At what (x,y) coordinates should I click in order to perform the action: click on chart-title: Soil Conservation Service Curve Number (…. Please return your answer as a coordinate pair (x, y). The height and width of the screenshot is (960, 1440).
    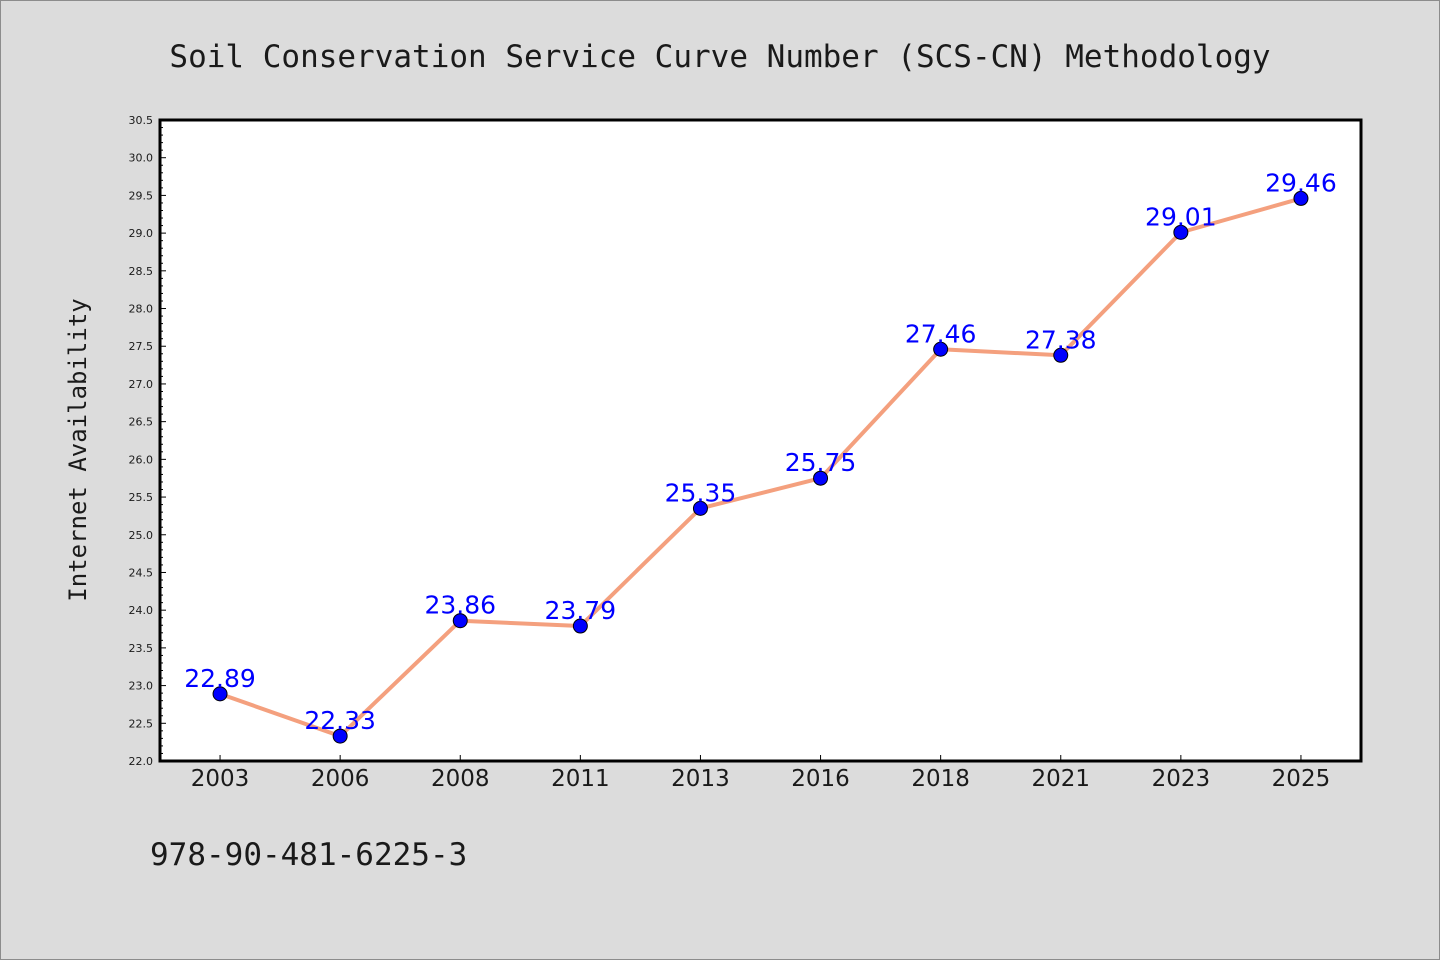
    Looking at the image, I should click on (719, 57).